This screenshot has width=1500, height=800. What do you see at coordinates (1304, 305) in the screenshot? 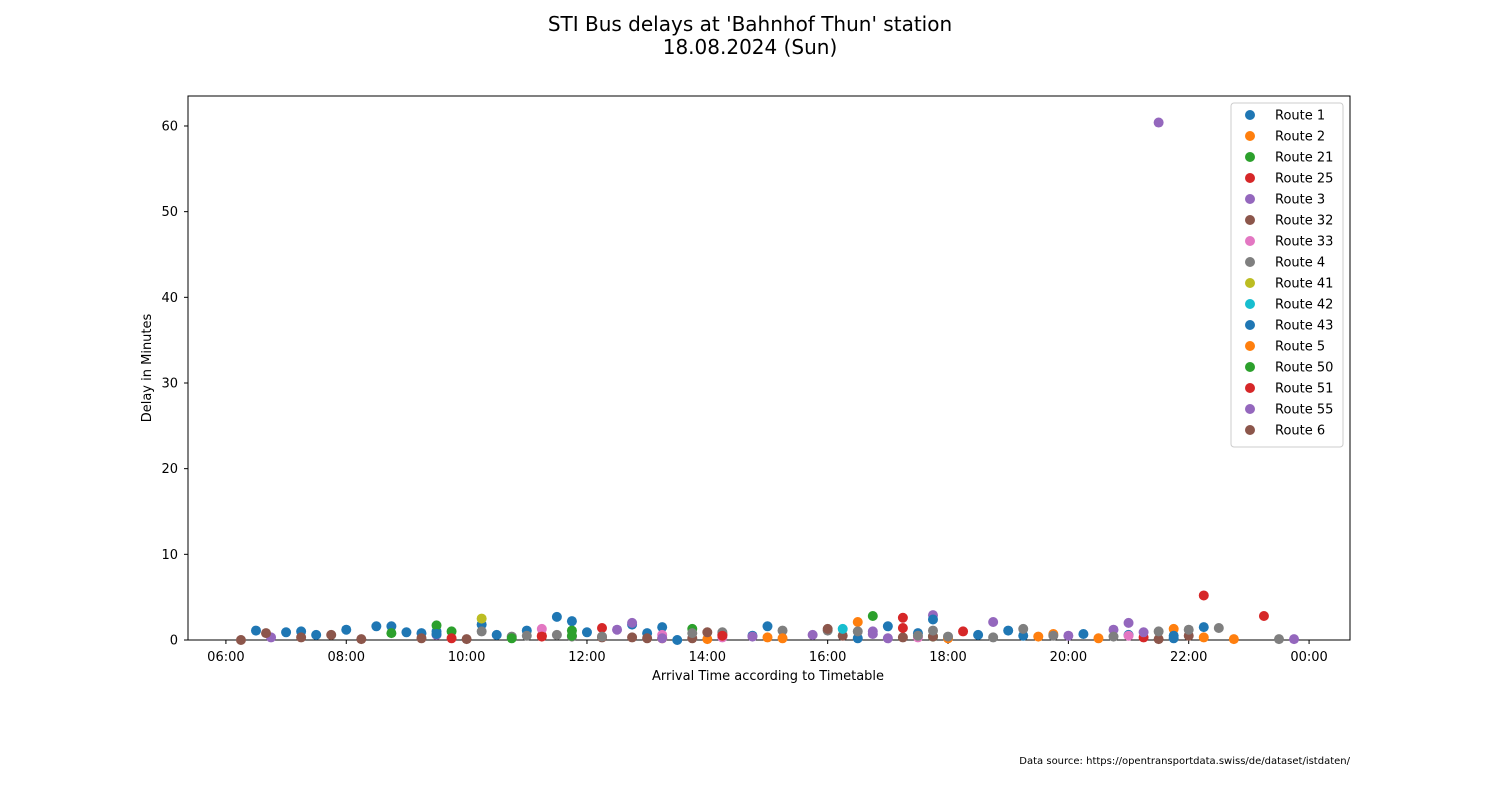
I see `legend-label: Route 42` at bounding box center [1304, 305].